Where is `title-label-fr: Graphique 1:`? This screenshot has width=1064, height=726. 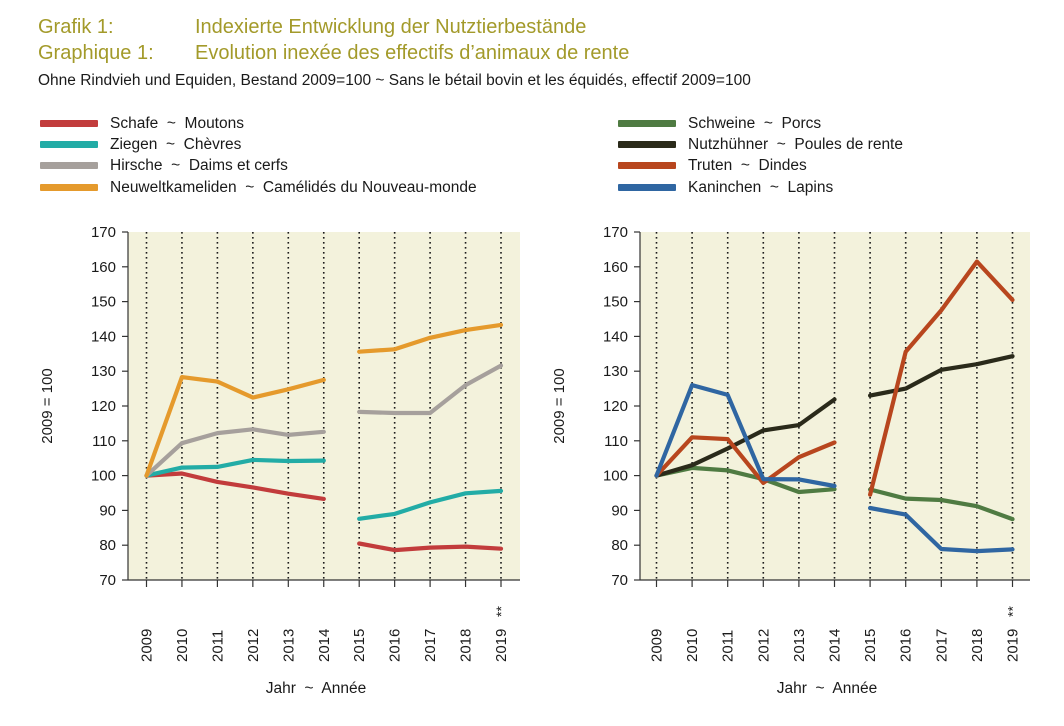 title-label-fr: Graphique 1: is located at coordinates (96, 53).